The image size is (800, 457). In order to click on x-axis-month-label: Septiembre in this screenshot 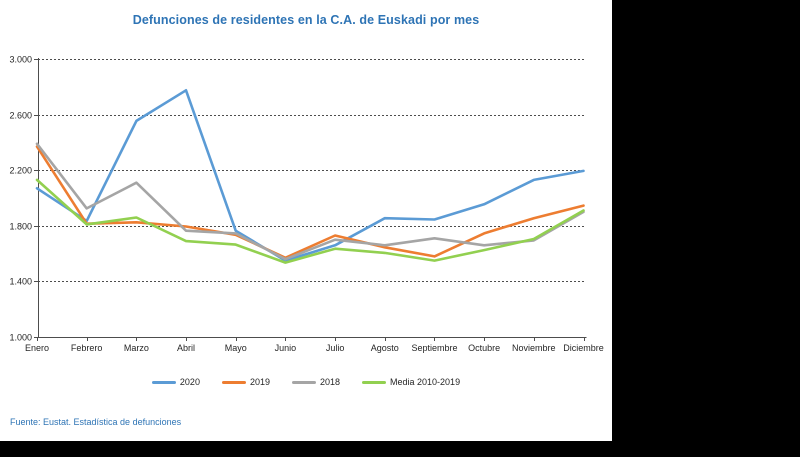, I will do `click(434, 348)`.